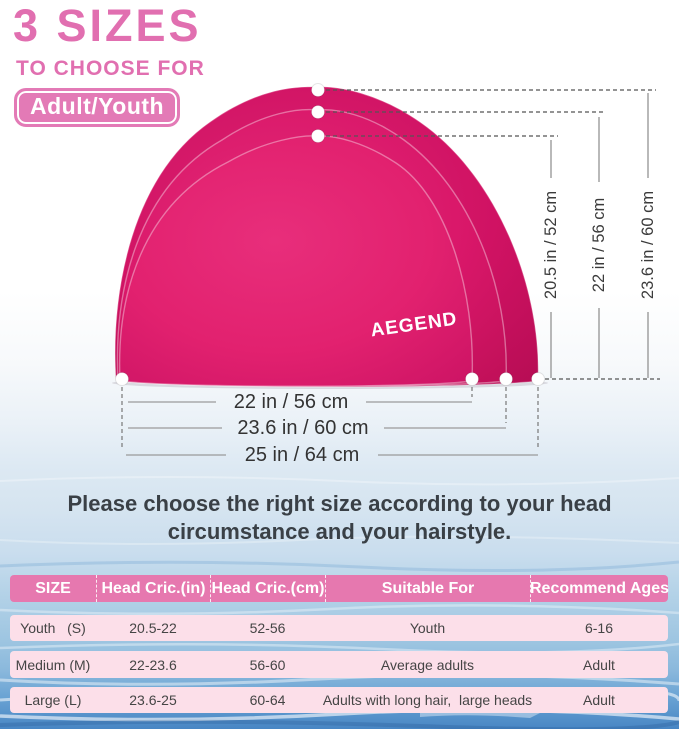 This screenshot has width=679, height=729. I want to click on vertical-dimension-label: 20.5 in / 52 cm, so click(551, 245).